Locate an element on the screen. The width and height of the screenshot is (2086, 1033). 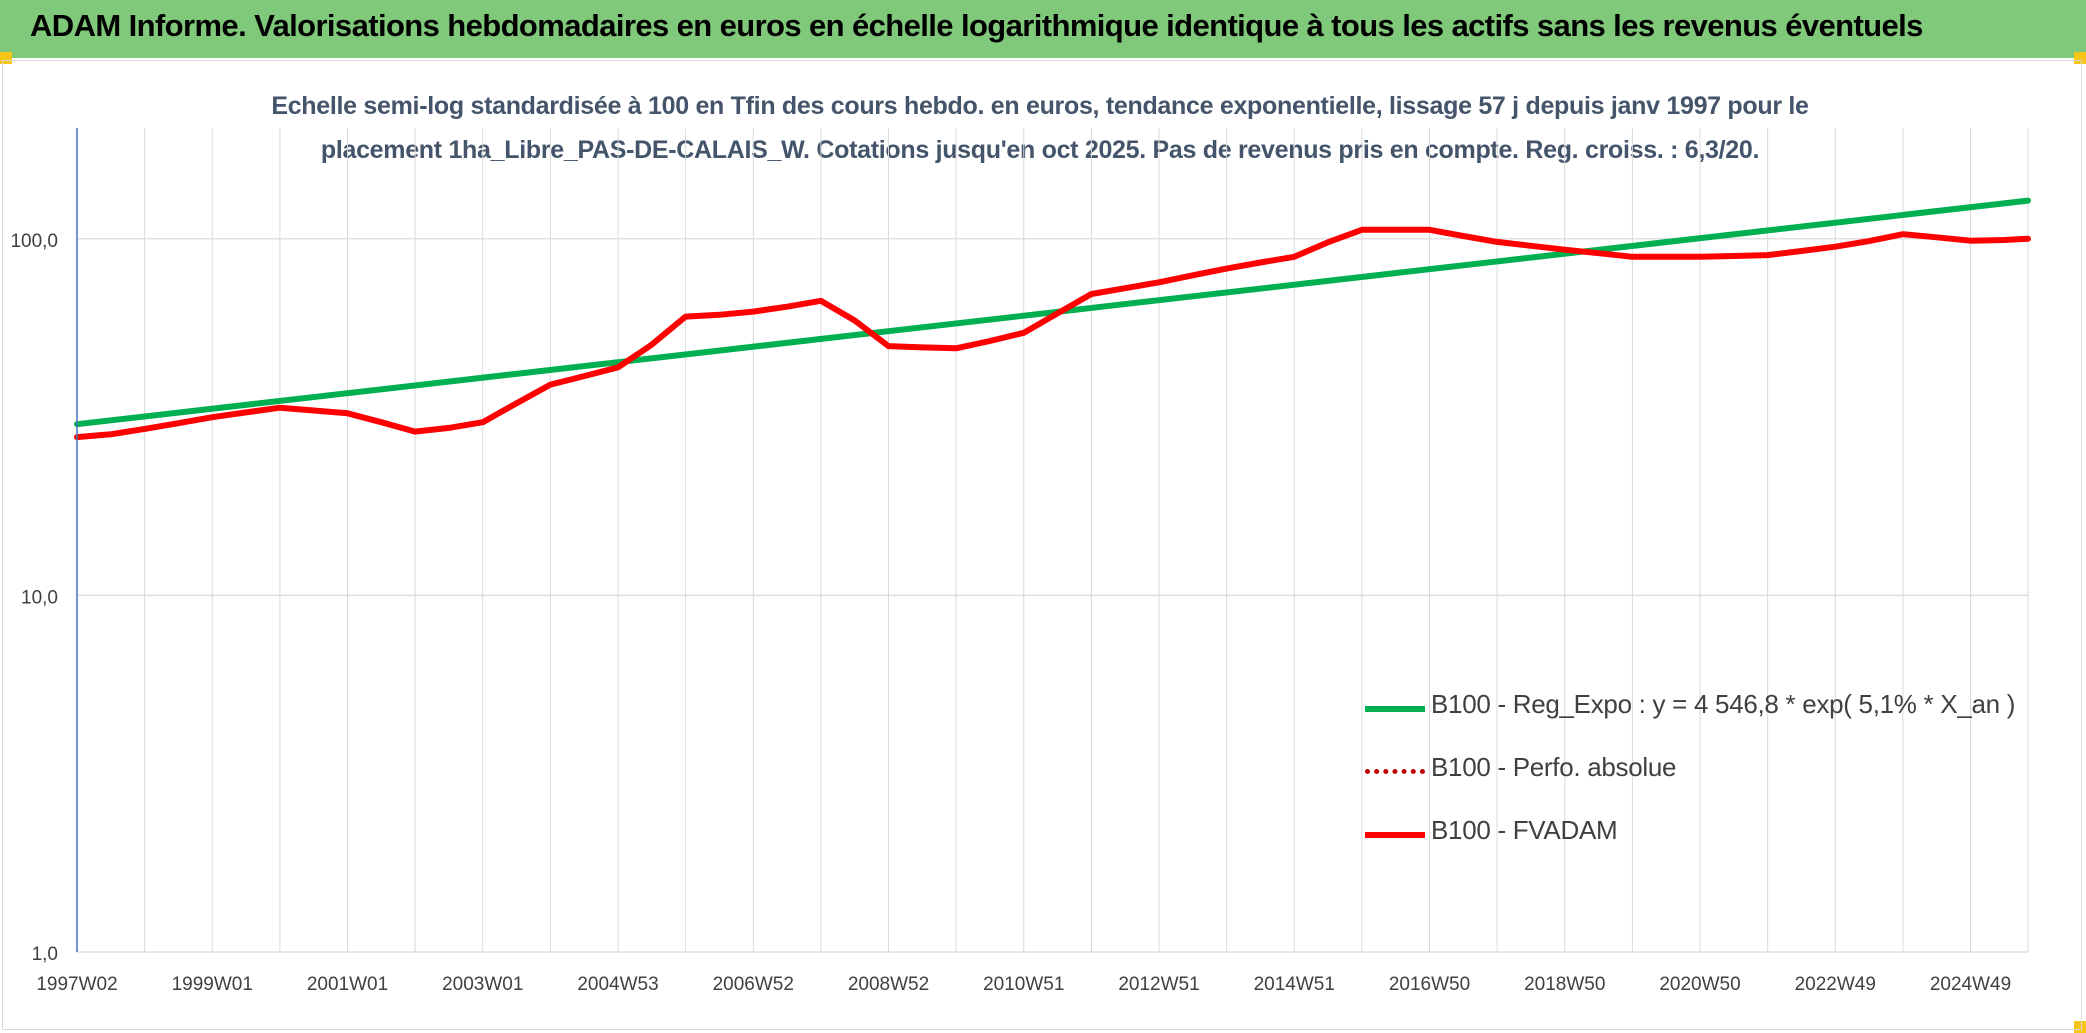
corner-marker-bottom-right is located at coordinates (2080, 1027).